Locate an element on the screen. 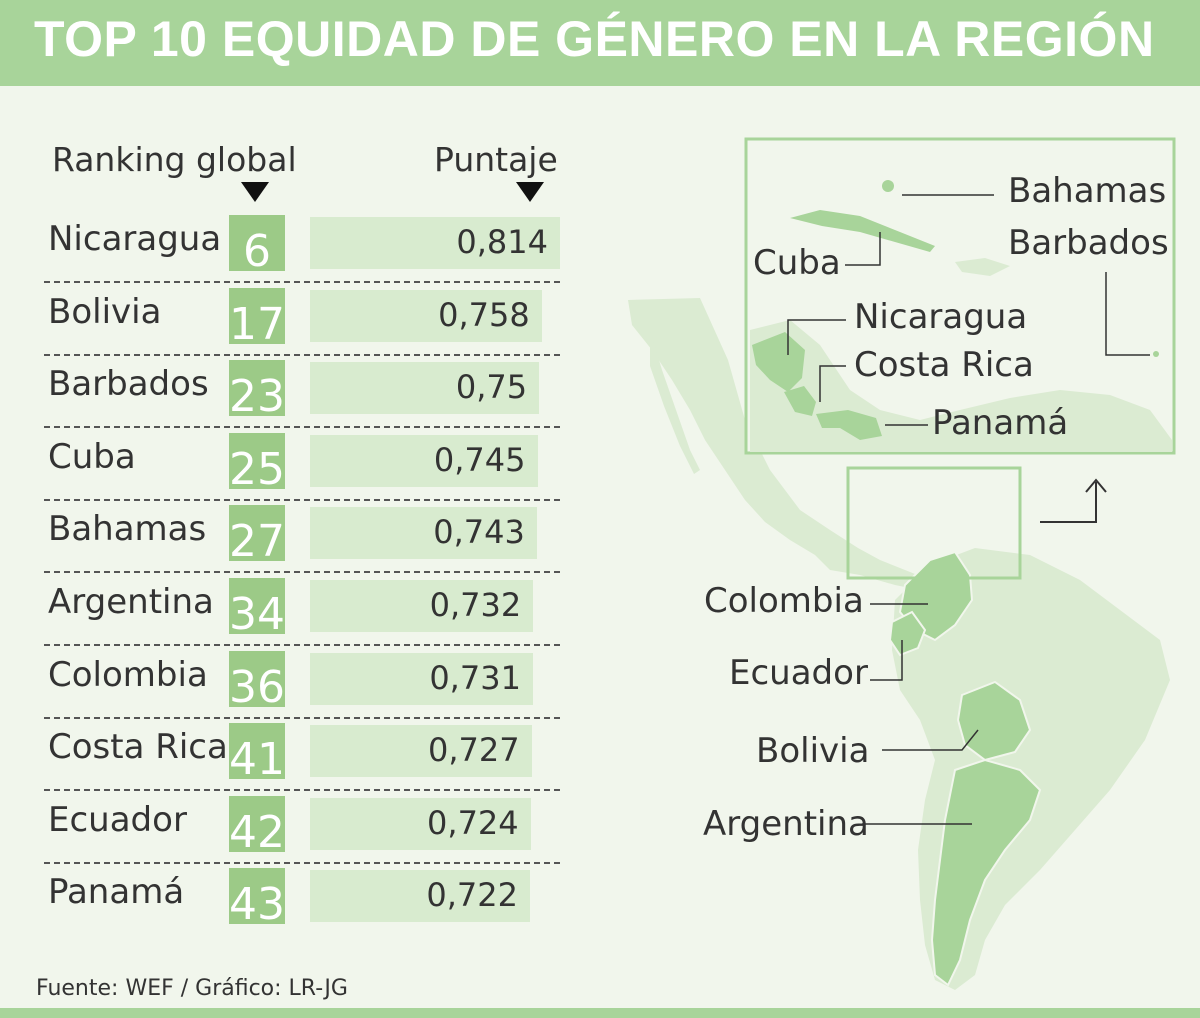  chart-title: TOP 10 EQUIDAD DE GÉNERO EN LA REGIÓN is located at coordinates (594, 39).